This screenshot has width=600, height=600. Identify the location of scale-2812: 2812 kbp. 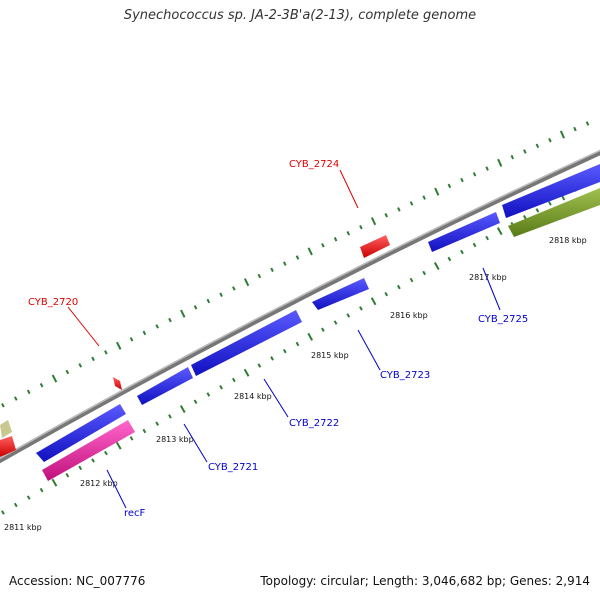
(99, 483).